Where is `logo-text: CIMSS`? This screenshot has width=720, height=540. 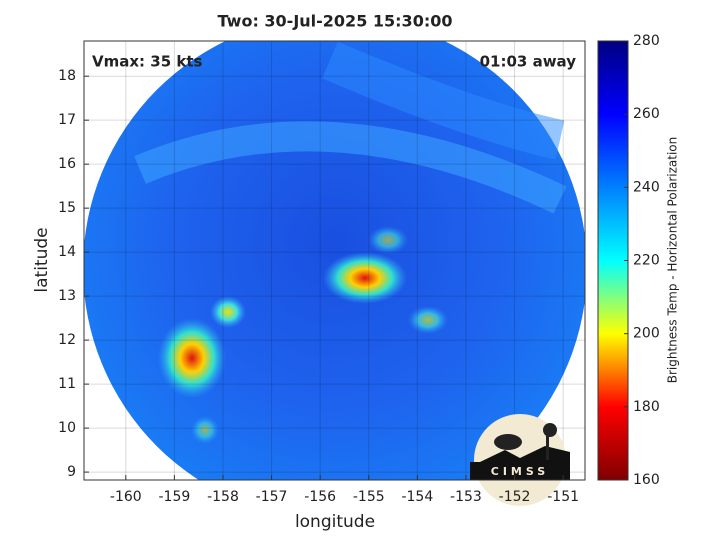 logo-text: CIMSS is located at coordinates (520, 471).